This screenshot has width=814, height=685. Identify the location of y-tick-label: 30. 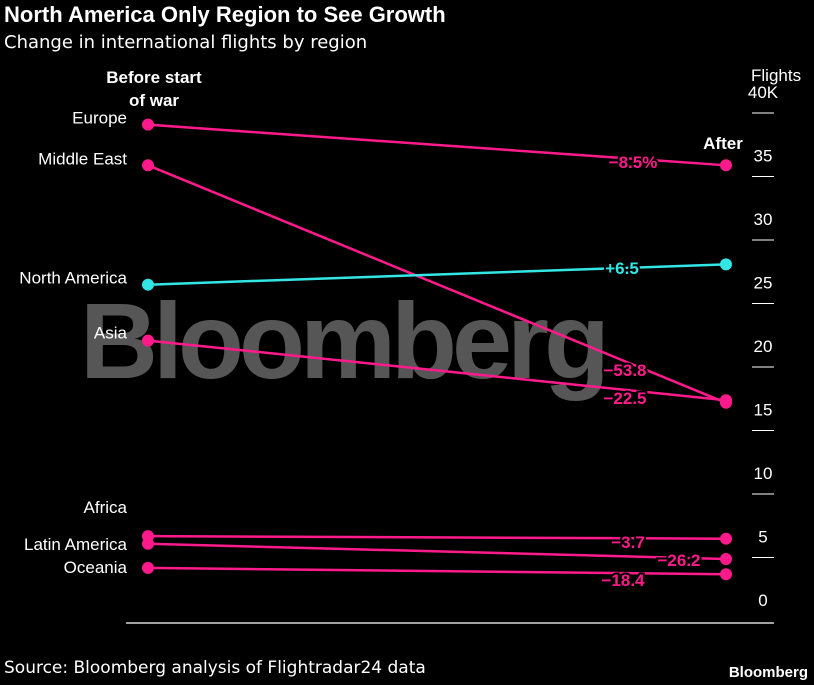
(763, 219).